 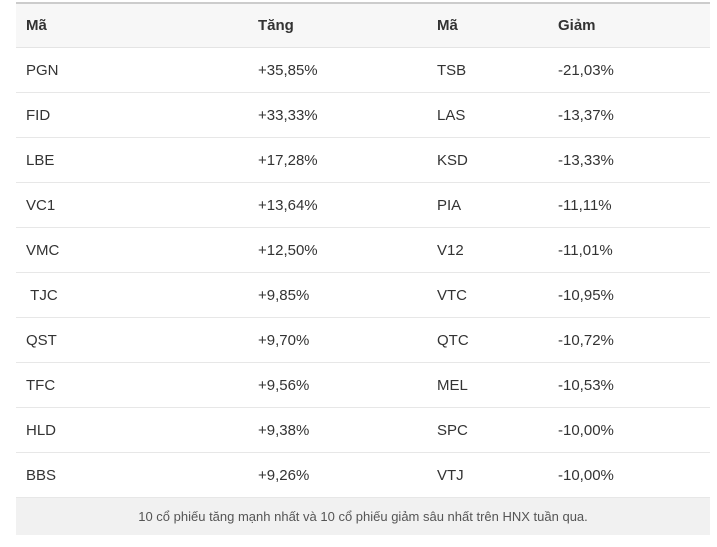 What do you see at coordinates (487, 385) in the screenshot?
I see `loser-code-cell: MEL` at bounding box center [487, 385].